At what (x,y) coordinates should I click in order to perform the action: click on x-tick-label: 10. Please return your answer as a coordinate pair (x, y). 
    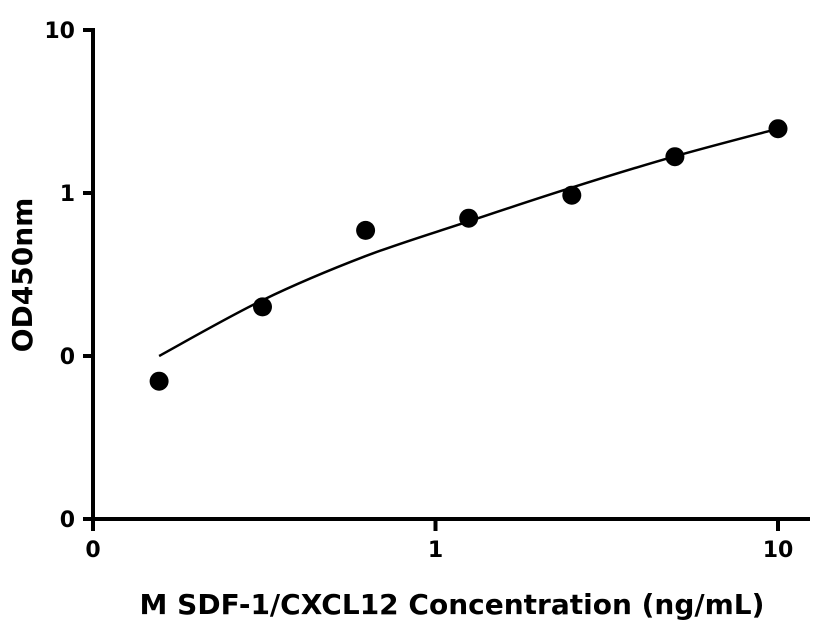
    Looking at the image, I should click on (778, 550).